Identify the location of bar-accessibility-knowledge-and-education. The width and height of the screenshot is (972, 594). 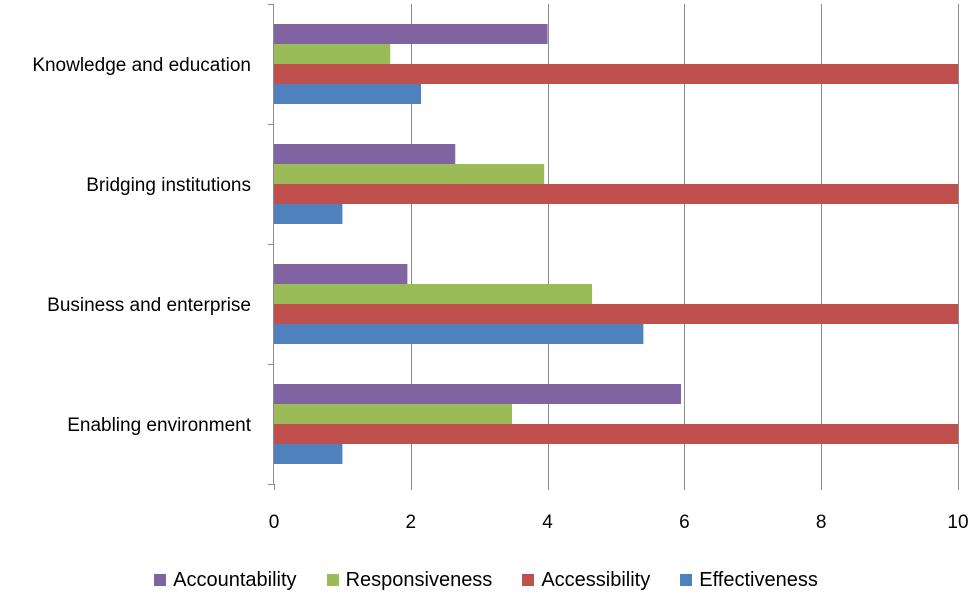
(616, 74).